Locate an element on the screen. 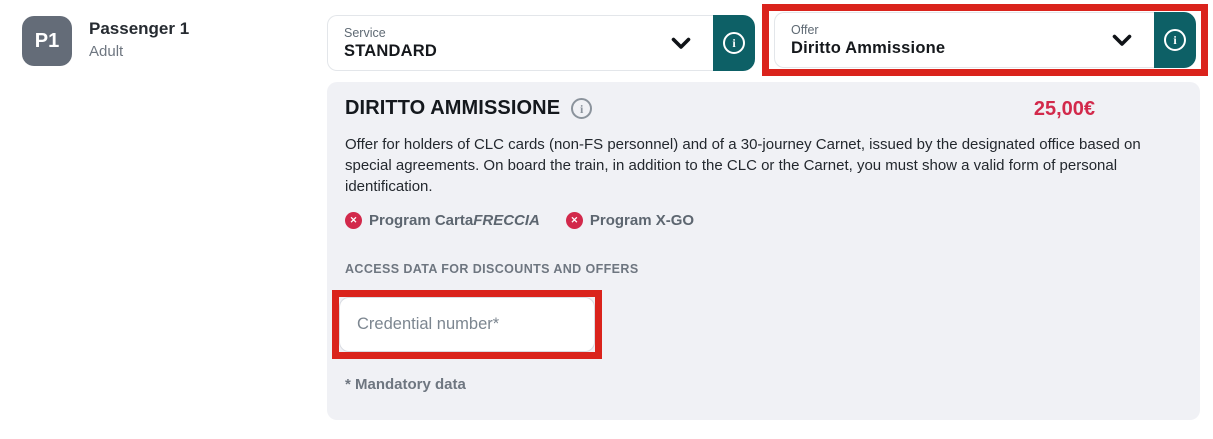  excluded-program-xgo: ✕ Program X-GO is located at coordinates (630, 220).